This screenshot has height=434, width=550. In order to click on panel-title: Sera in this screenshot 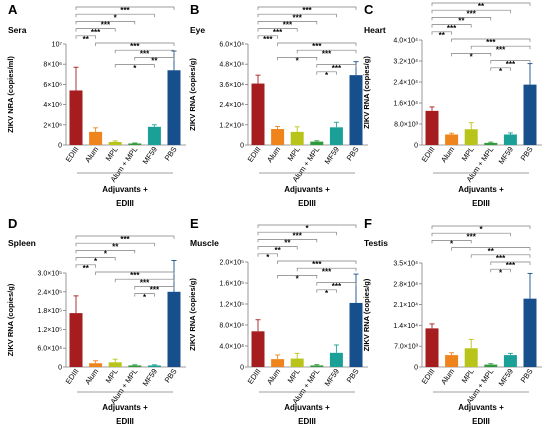, I will do `click(17, 30)`.